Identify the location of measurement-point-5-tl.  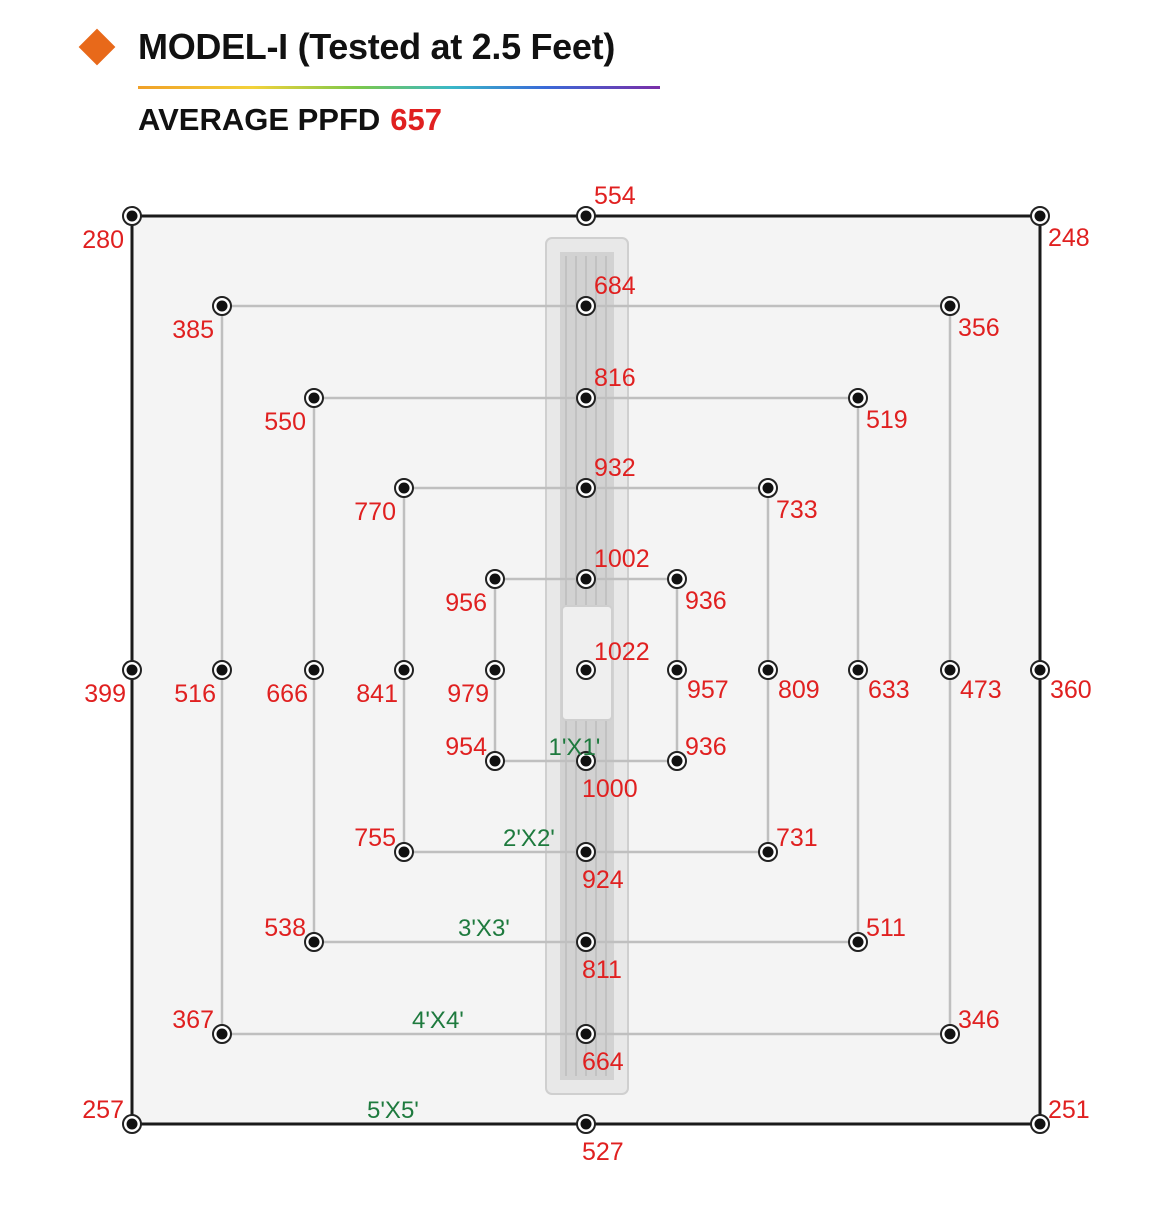
(495, 579).